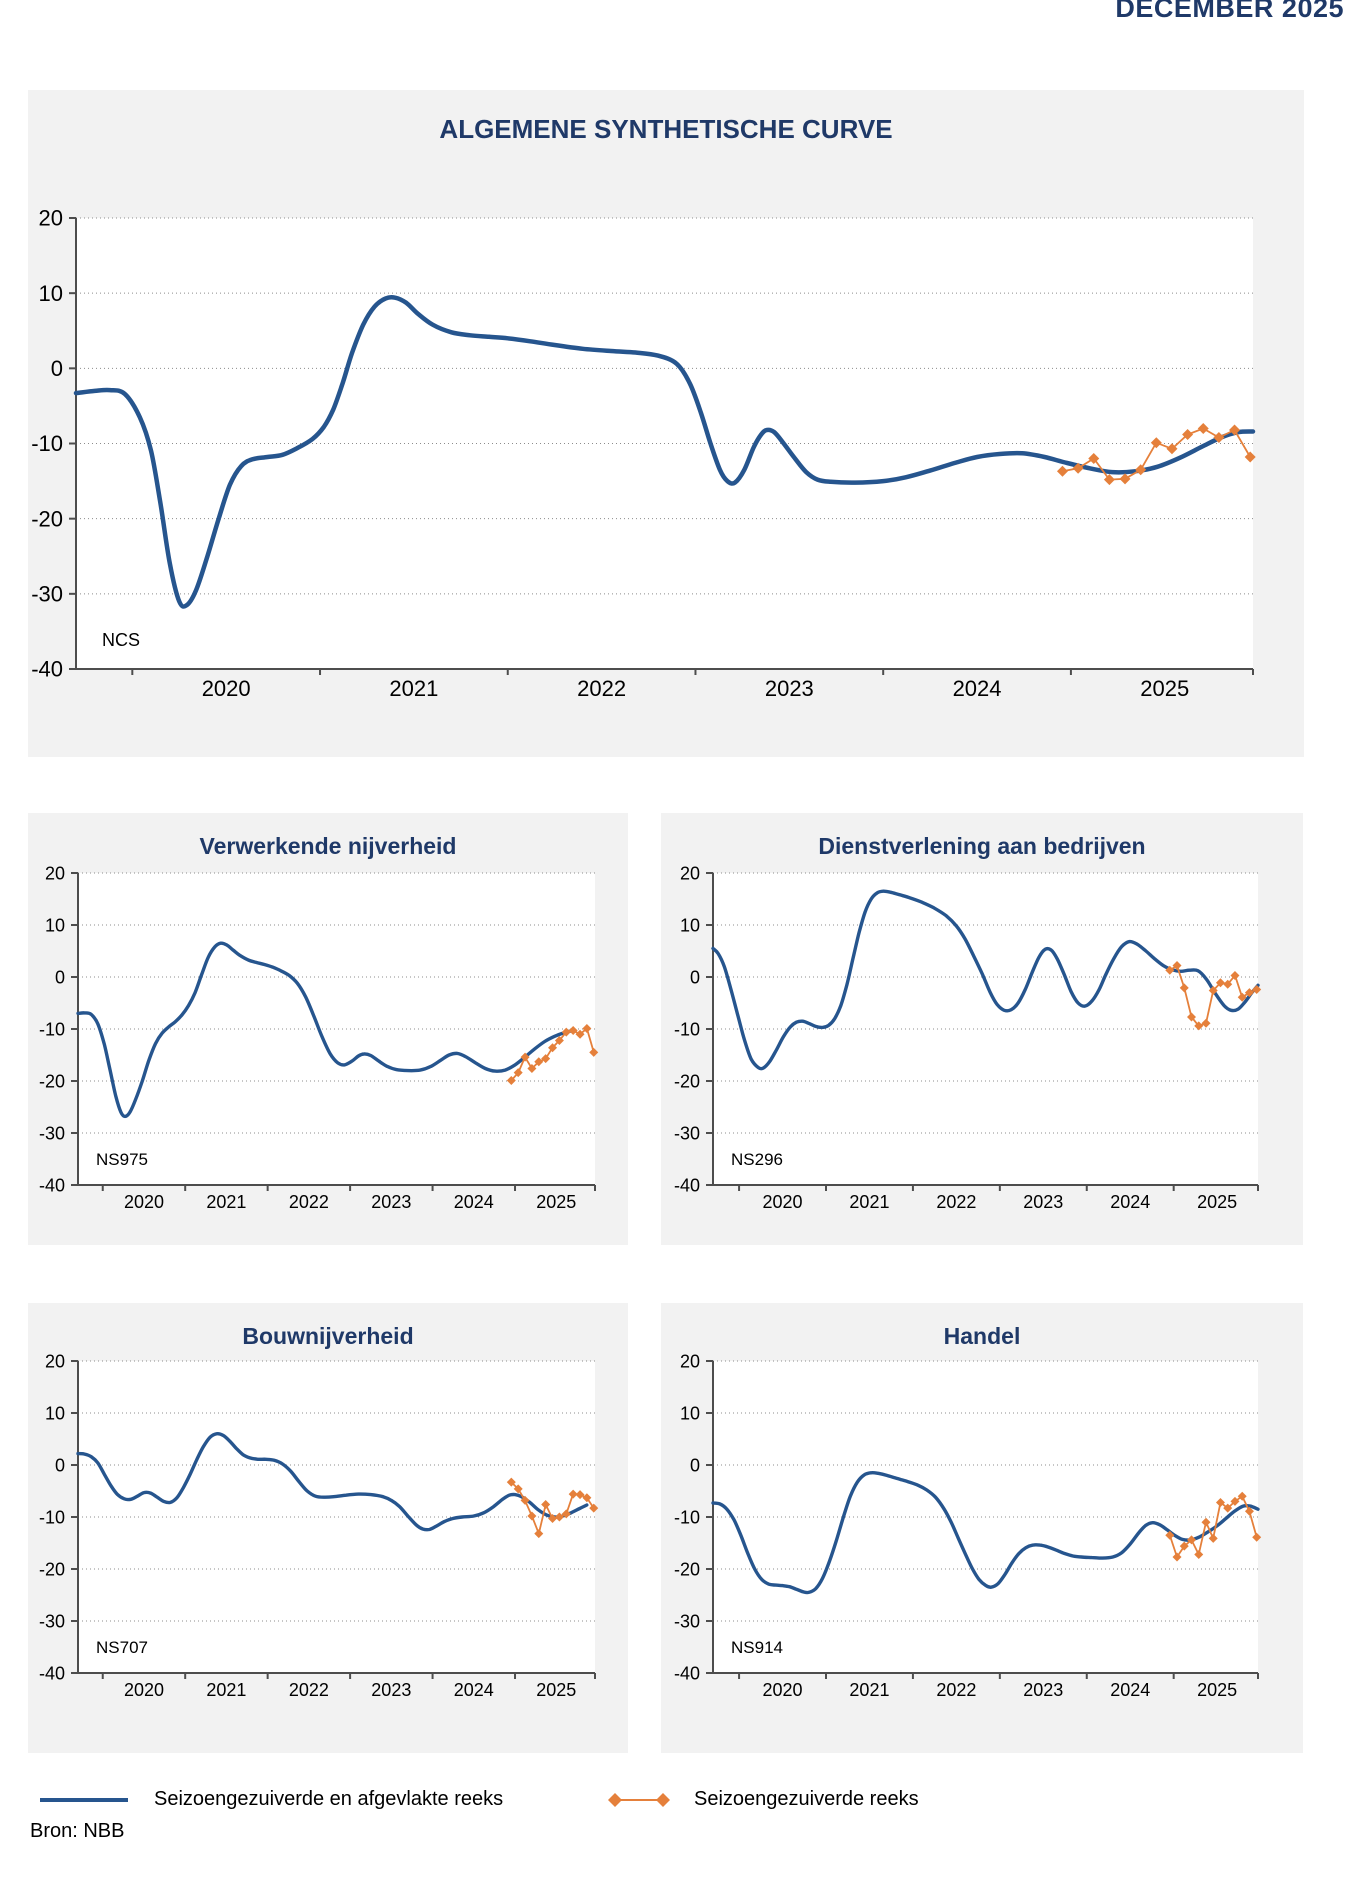 This screenshot has width=1352, height=1892. What do you see at coordinates (666, 129) in the screenshot?
I see `chart-title-ncs: ALGEMENE SYNTHETISCHE CURVE` at bounding box center [666, 129].